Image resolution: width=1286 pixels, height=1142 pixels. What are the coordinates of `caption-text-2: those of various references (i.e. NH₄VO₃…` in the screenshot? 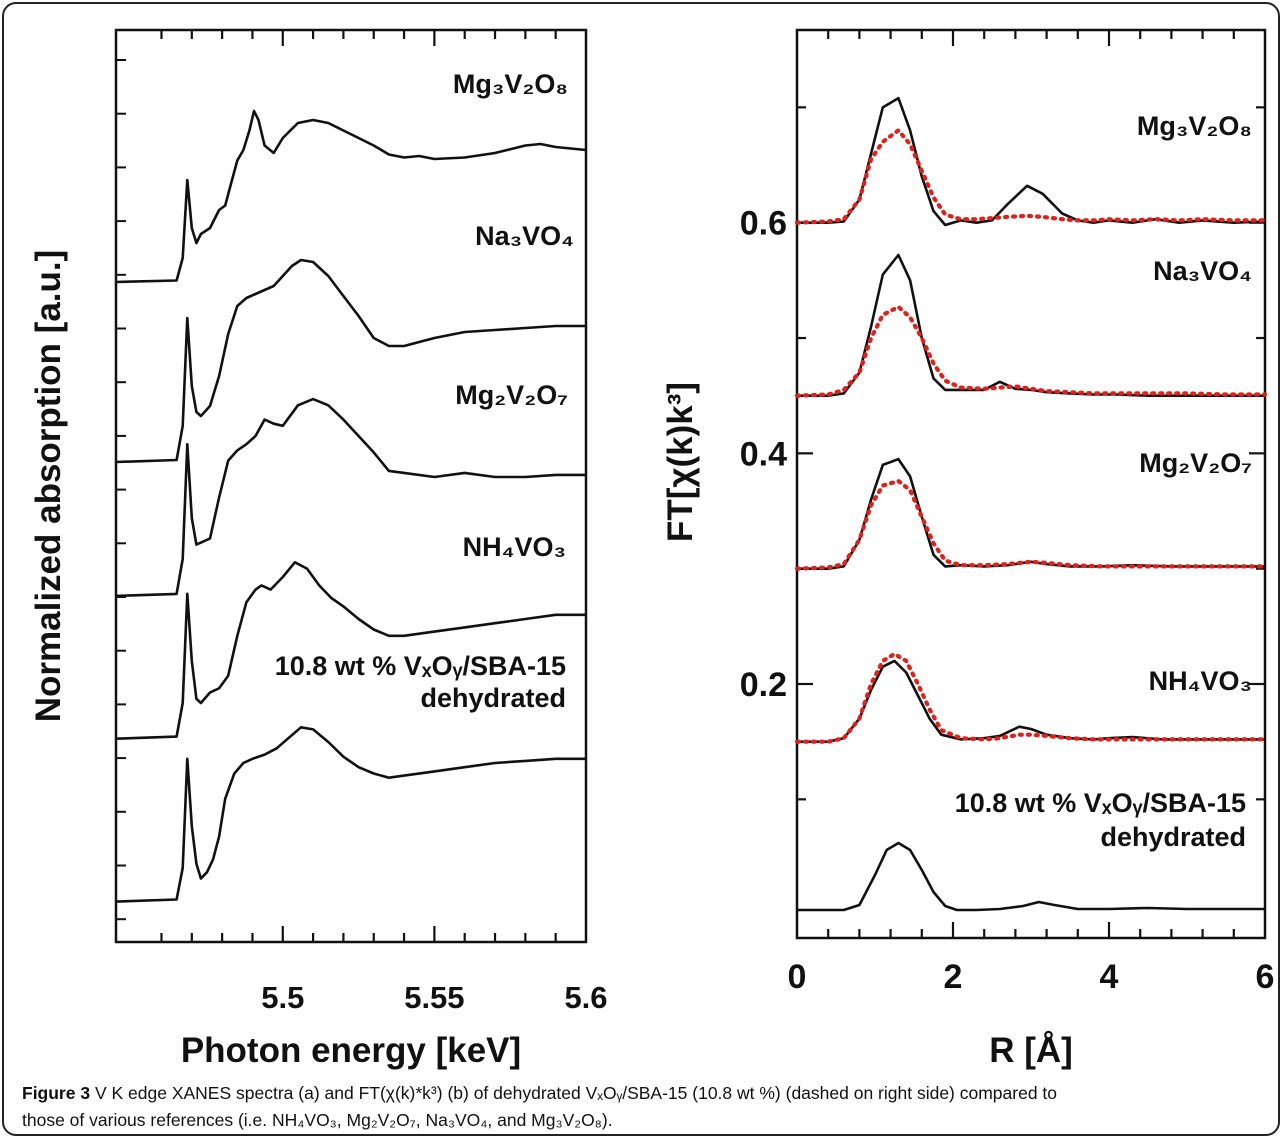 It's located at (317, 1120).